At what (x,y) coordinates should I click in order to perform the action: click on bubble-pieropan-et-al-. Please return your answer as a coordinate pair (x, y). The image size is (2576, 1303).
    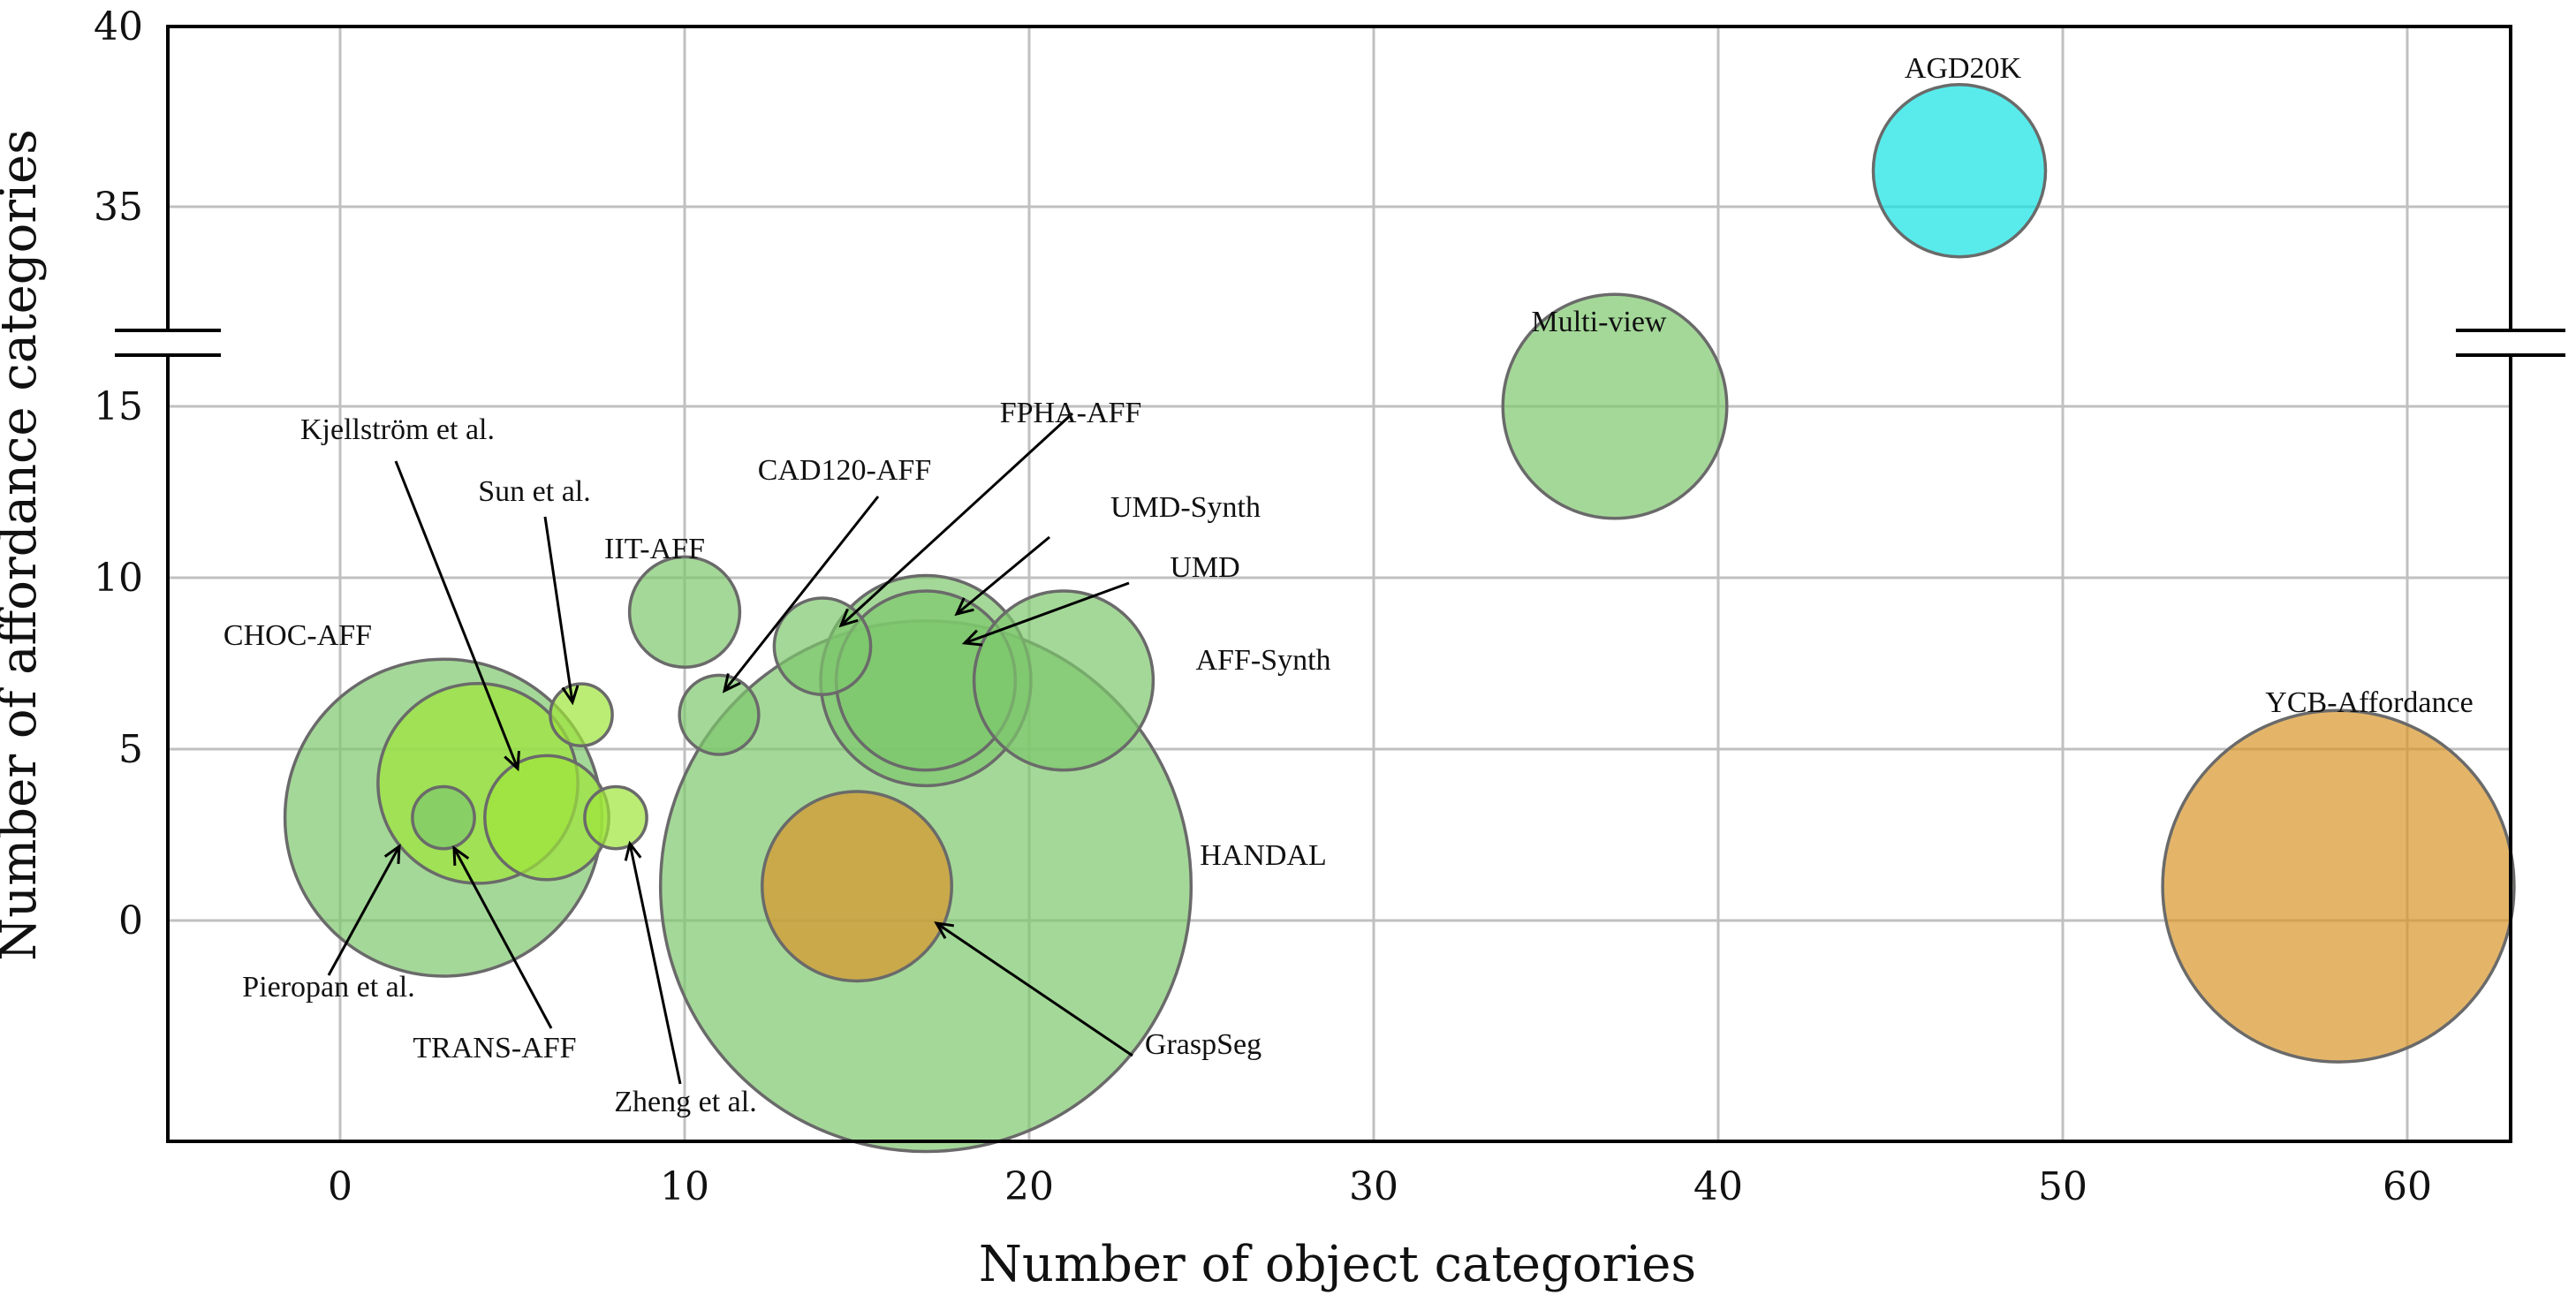
    Looking at the image, I should click on (444, 817).